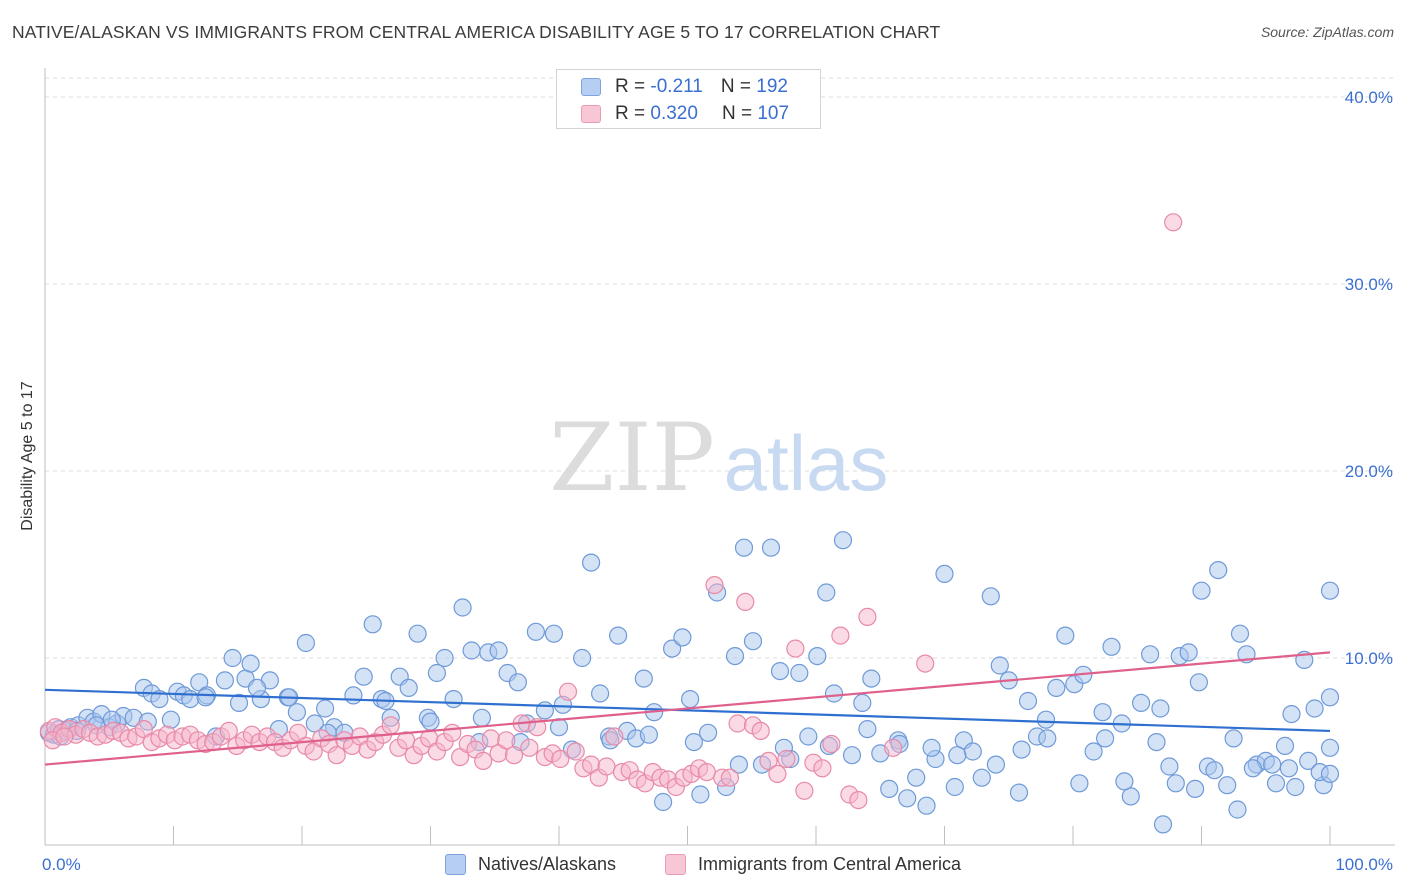 This screenshot has width=1406, height=892. I want to click on watermark-atlas: atlas, so click(806, 463).